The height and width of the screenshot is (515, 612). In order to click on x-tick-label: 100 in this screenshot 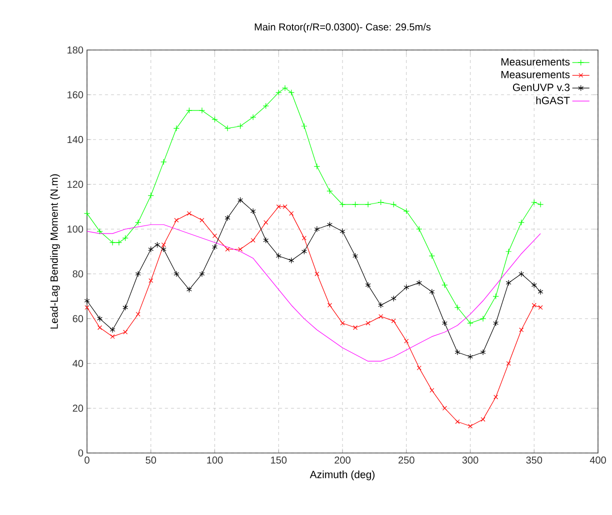, I will do `click(215, 460)`.